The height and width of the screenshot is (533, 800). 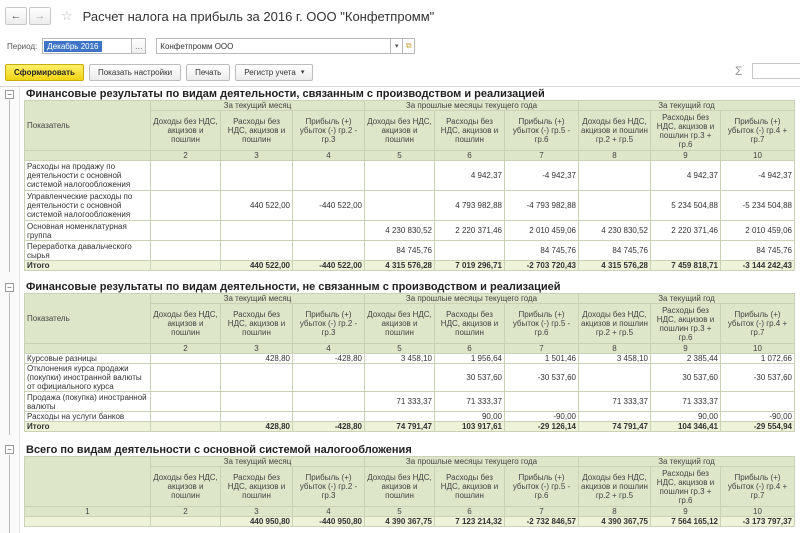 What do you see at coordinates (614, 358) in the screenshot?
I see `cell: 3 458,10` at bounding box center [614, 358].